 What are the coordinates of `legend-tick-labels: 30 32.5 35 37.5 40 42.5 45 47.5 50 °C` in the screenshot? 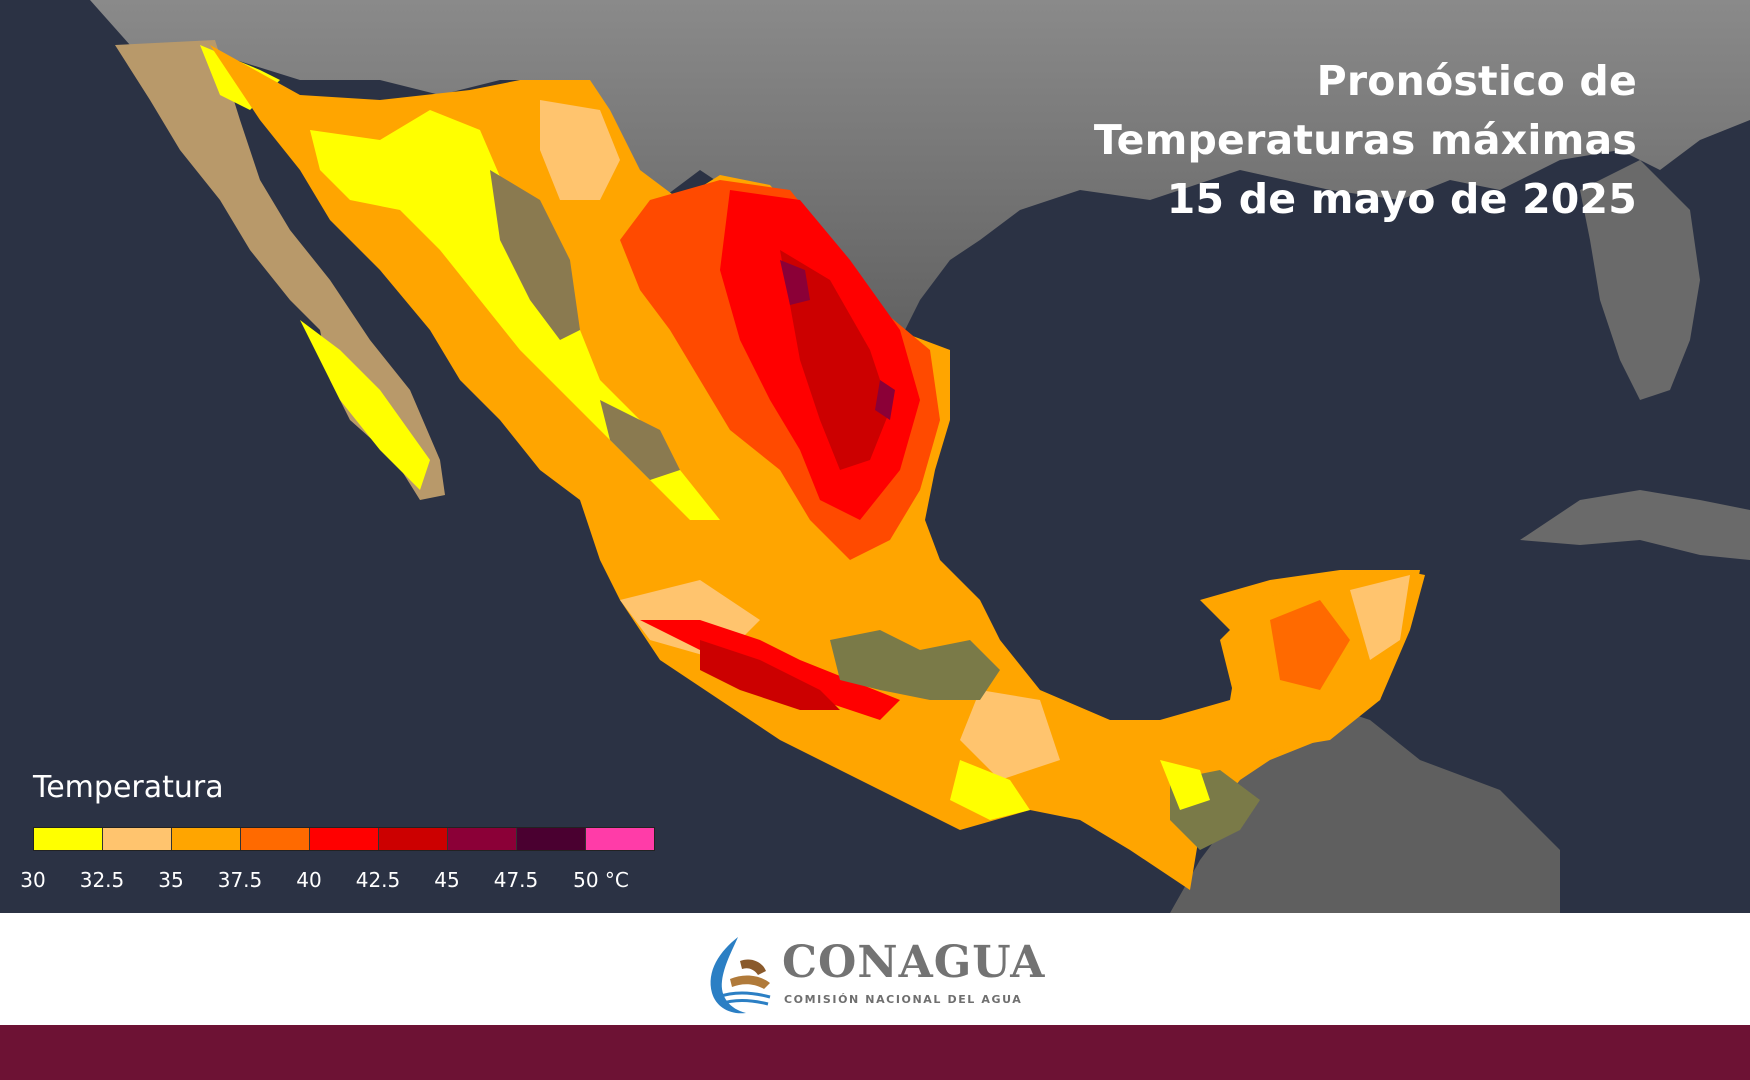 It's located at (344, 883).